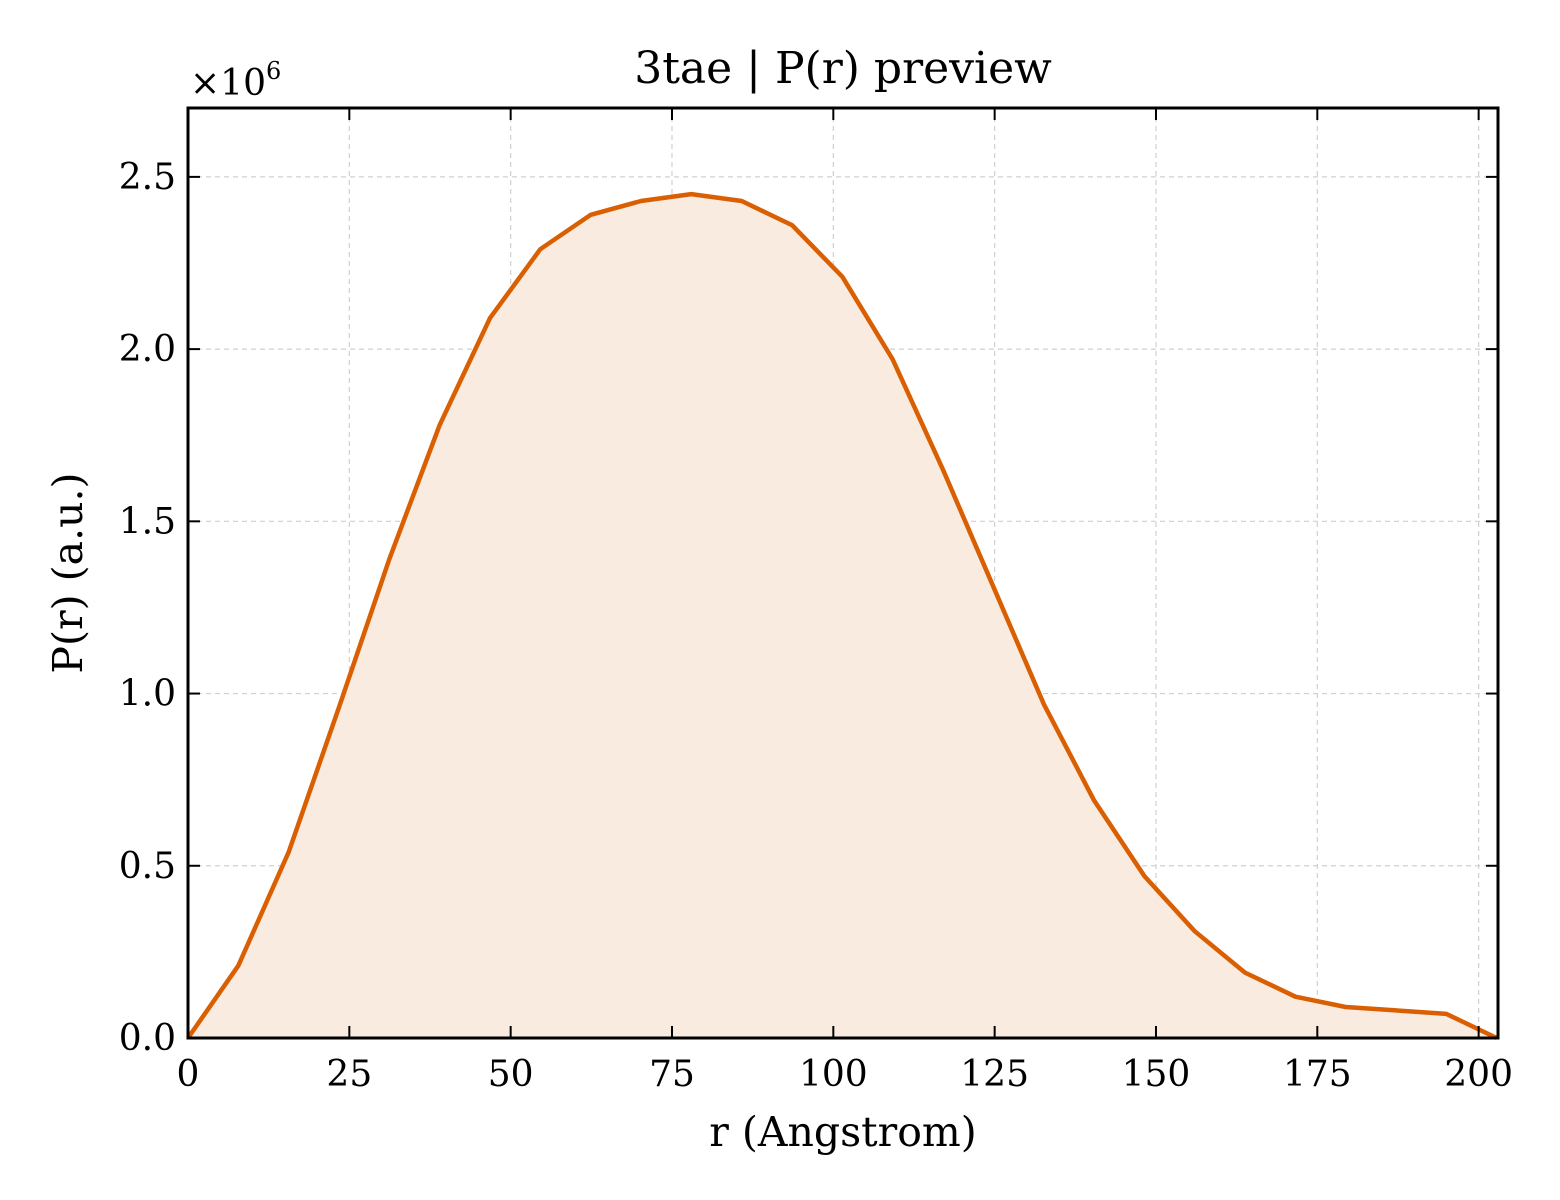 The image size is (1560, 1200). Describe the element at coordinates (228, 83) in the screenshot. I see `y-multiplier-base: ×10` at that location.